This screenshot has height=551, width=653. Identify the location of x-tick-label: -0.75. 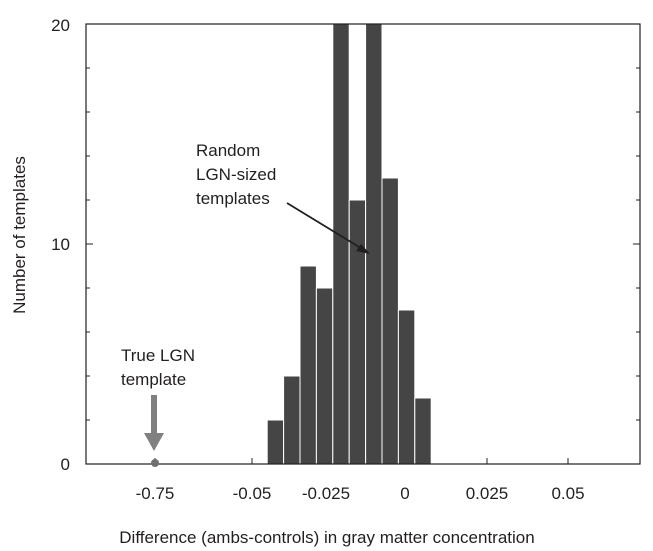
(155, 493).